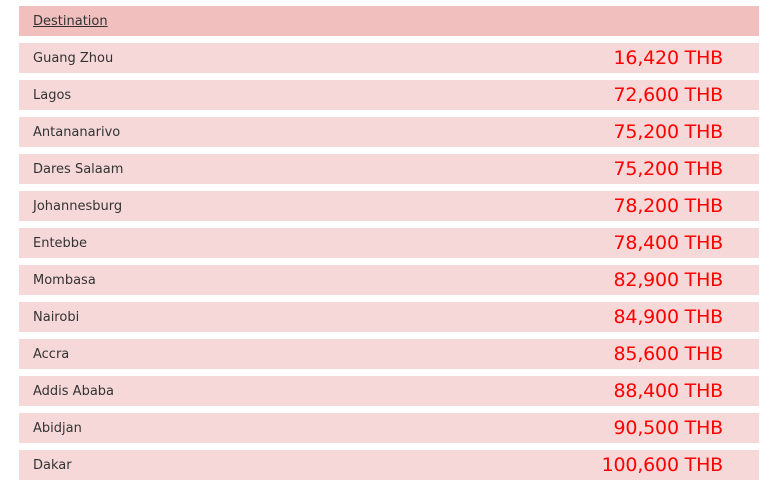 The width and height of the screenshot is (779, 498). I want to click on fare-price: 16,420 THB, so click(668, 58).